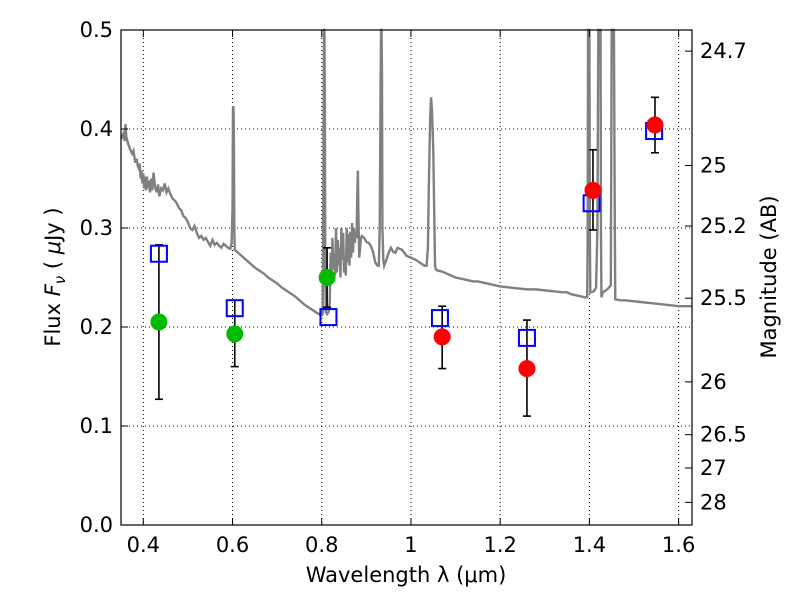 This screenshot has width=800, height=605. What do you see at coordinates (53, 248) in the screenshot?
I see `y-axis-label-mu: μ` at bounding box center [53, 248].